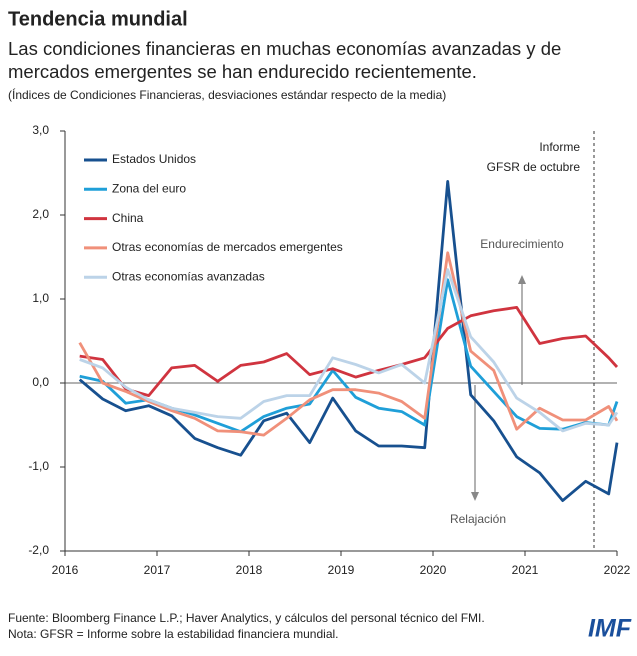 This screenshot has width=637, height=656. I want to click on event-label: GFSR de octubre, so click(534, 167).